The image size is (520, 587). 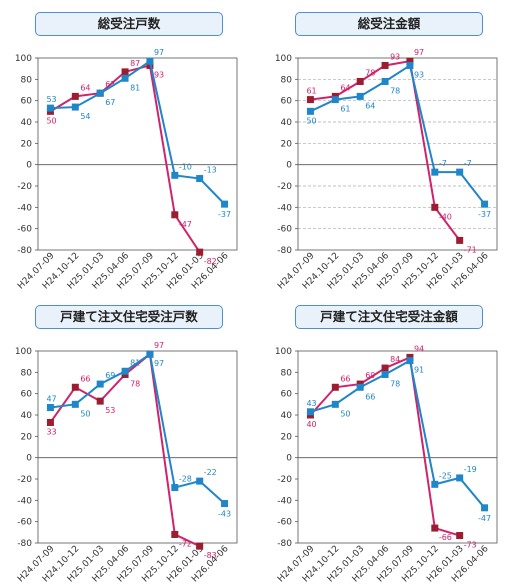 I want to click on data-label: -72, so click(x=185, y=543).